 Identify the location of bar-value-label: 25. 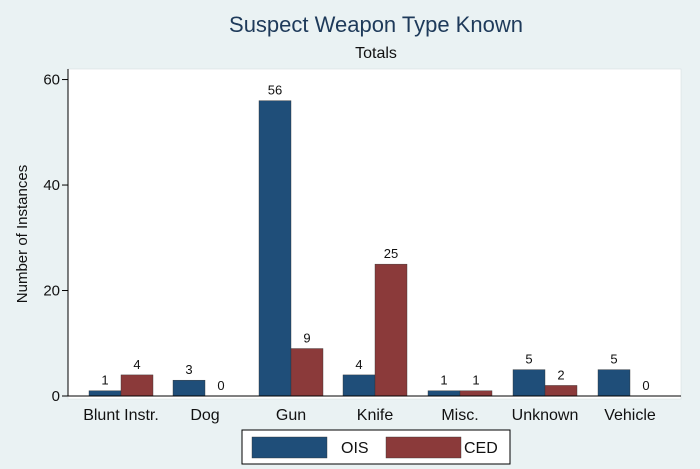
(391, 253).